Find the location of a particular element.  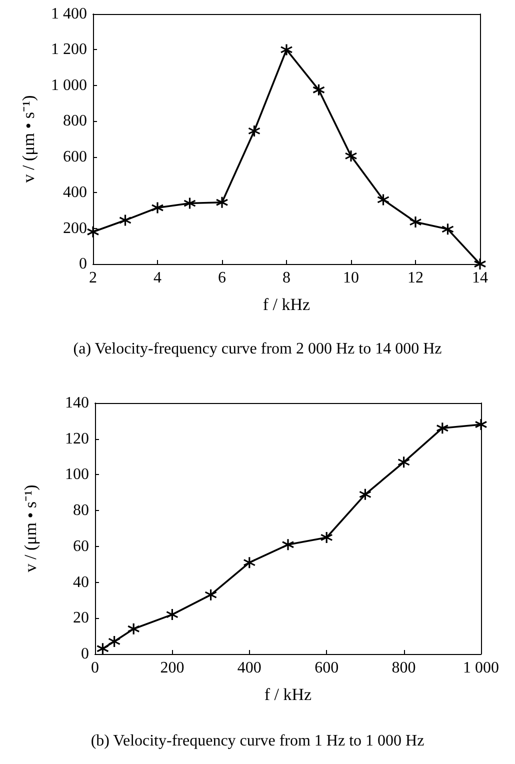

x-tick-label: 14 is located at coordinates (480, 278).